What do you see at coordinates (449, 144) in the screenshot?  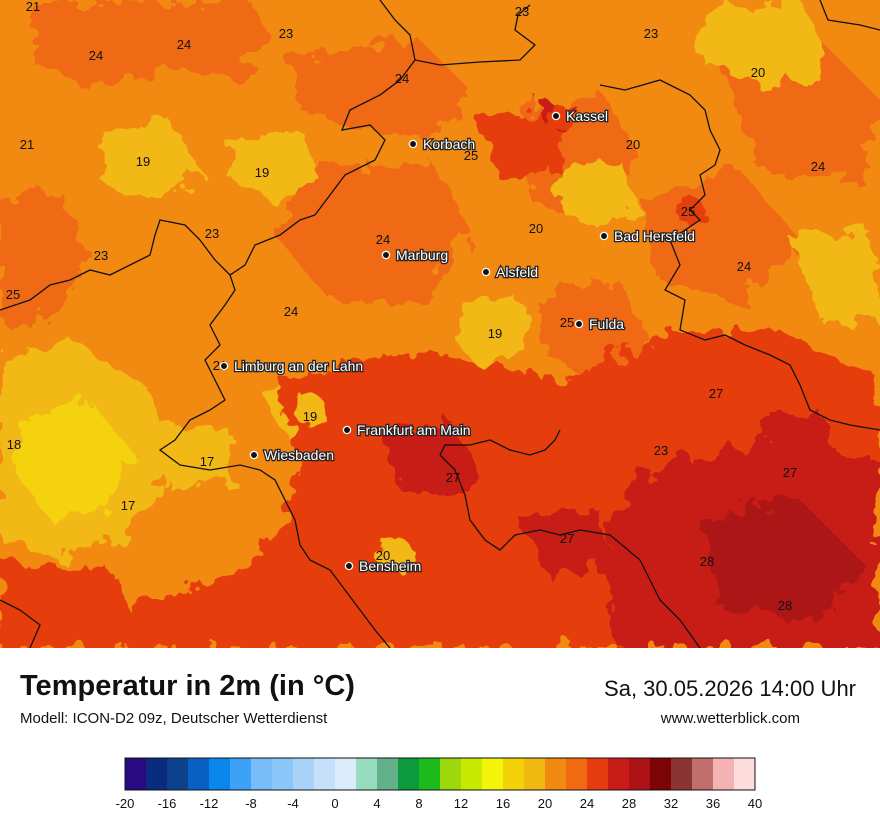 I see `city-name: Korbach` at bounding box center [449, 144].